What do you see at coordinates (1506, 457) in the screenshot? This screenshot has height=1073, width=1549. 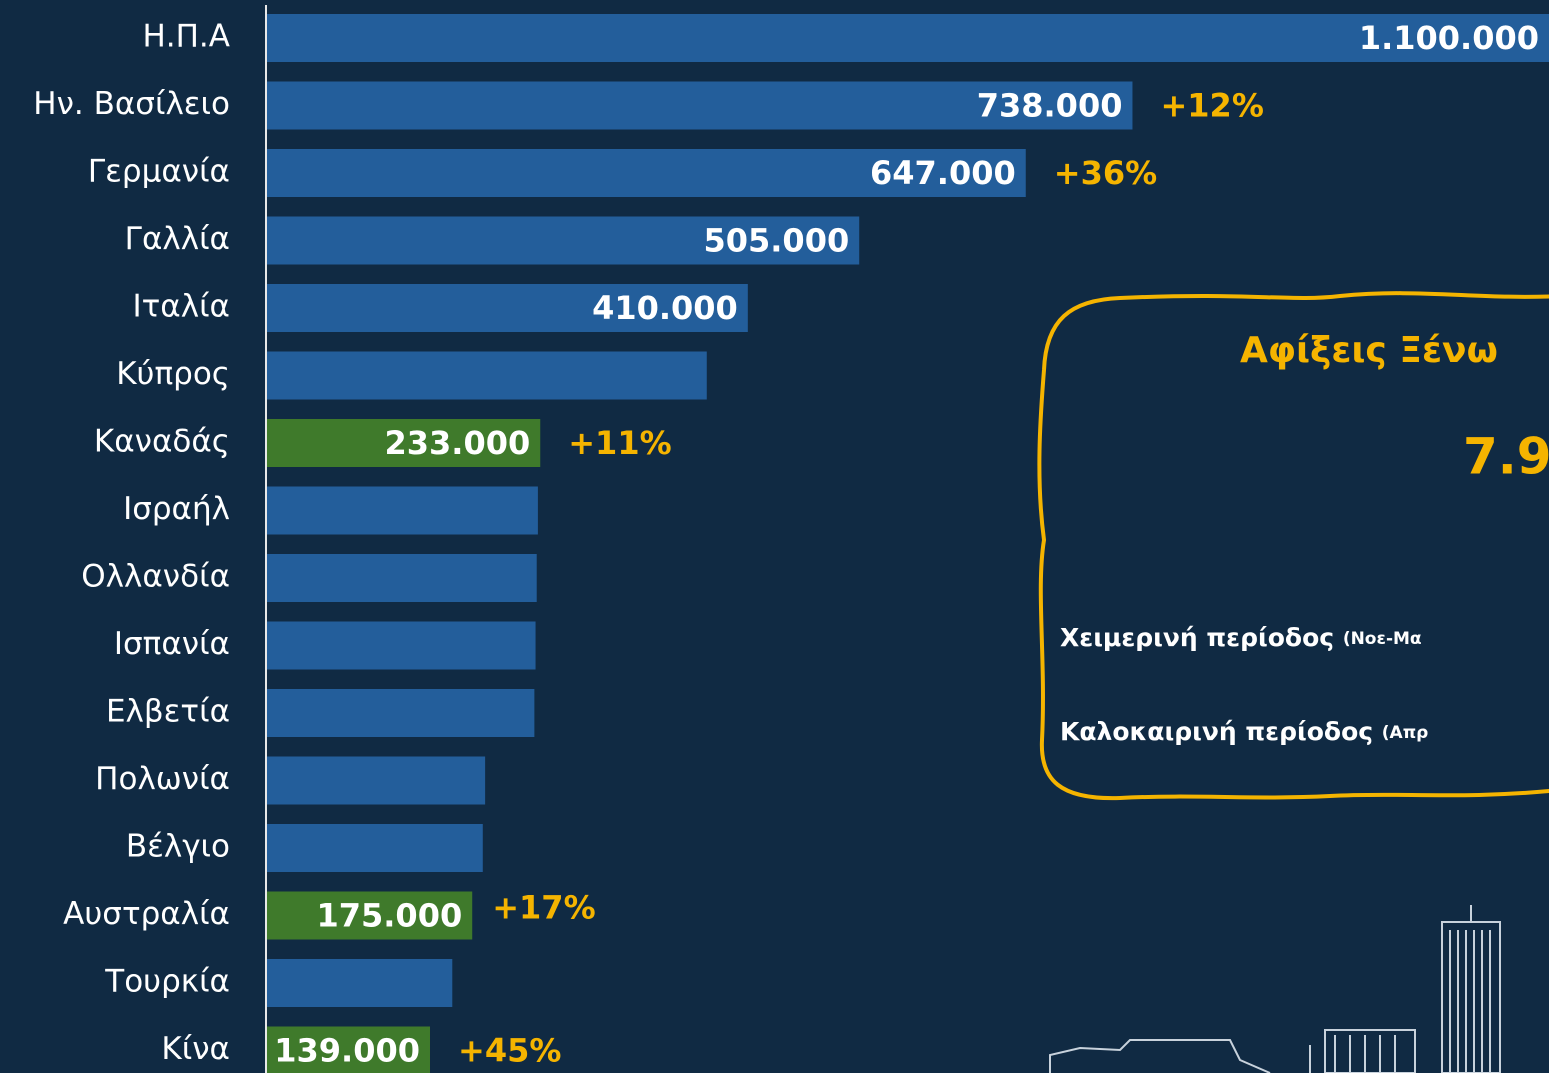 I see `callout-total: 7.9` at bounding box center [1506, 457].